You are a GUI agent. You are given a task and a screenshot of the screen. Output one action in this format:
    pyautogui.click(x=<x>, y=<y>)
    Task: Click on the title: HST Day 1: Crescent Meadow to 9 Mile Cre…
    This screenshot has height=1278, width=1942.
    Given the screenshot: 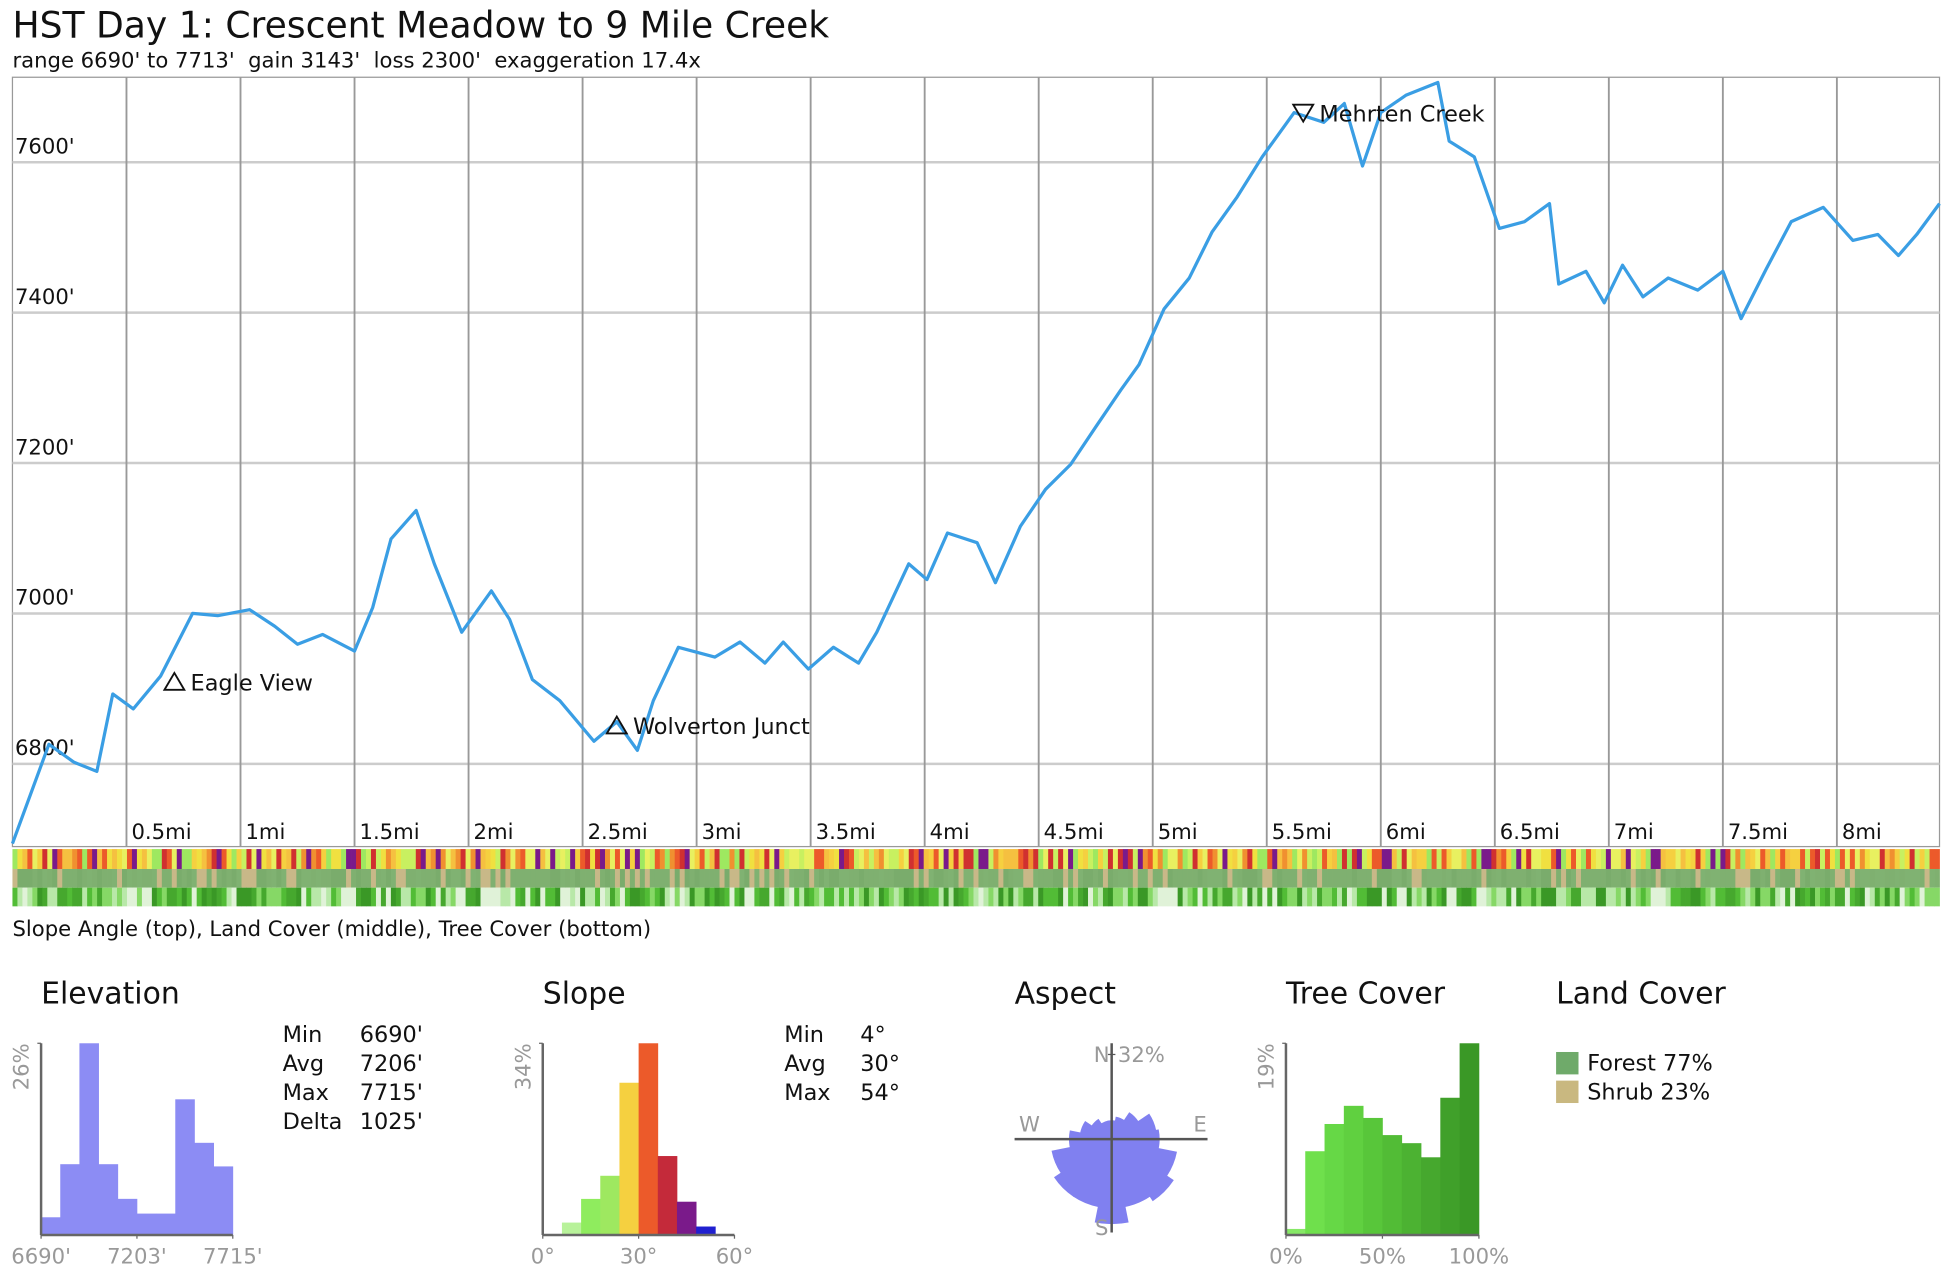 What is the action you would take?
    pyautogui.click(x=420, y=24)
    